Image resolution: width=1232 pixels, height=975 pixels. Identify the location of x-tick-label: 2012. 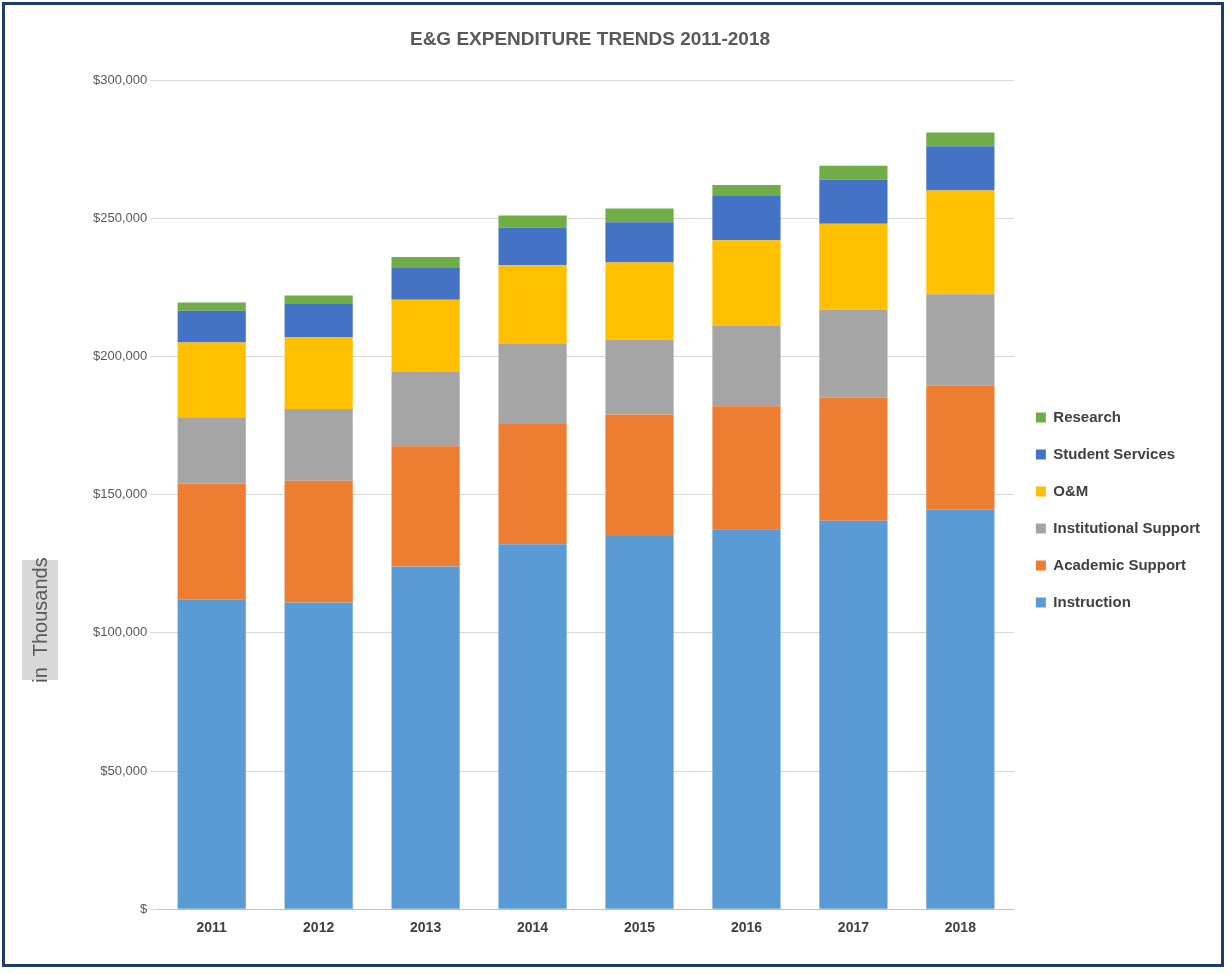
(319, 927).